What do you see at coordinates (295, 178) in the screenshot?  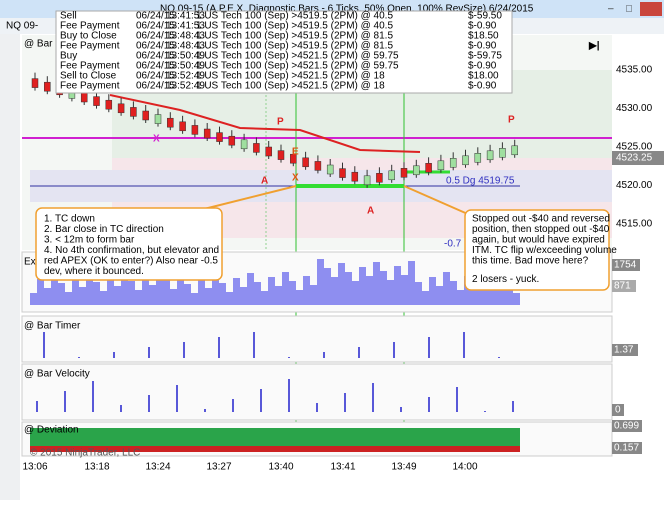 I see `marker: X` at bounding box center [295, 178].